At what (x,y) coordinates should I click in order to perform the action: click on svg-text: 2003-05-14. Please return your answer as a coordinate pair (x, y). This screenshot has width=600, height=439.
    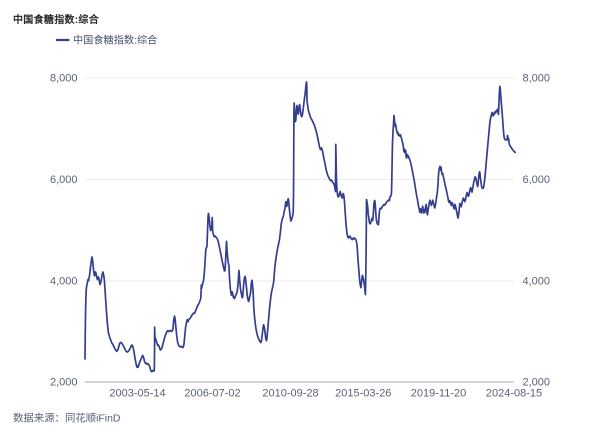
    Looking at the image, I should click on (137, 393).